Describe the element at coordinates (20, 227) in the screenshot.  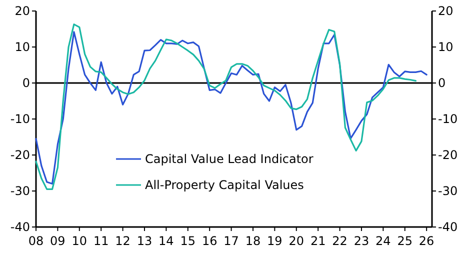
I see `y-tick-label: -40` at that location.